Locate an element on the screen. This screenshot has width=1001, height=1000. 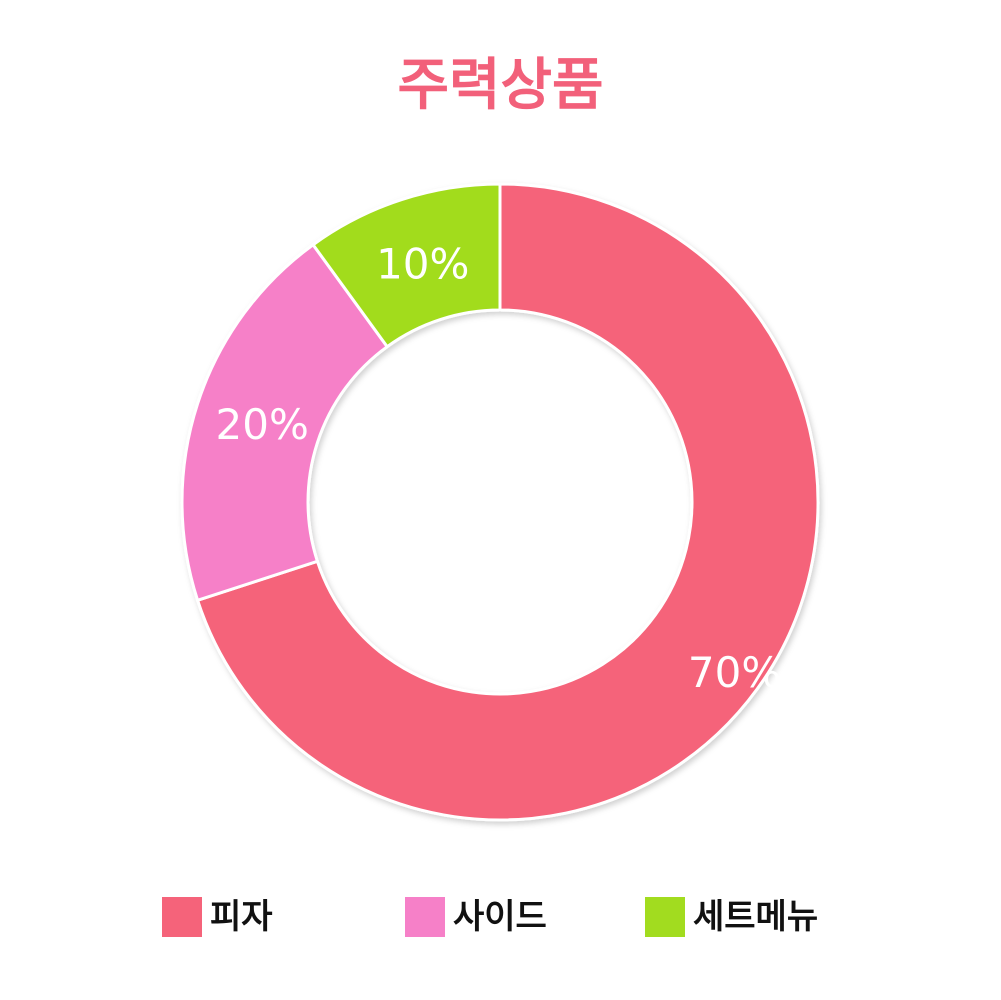
legend-label-set-menu: 세트메뉴 is located at coordinates (756, 917).